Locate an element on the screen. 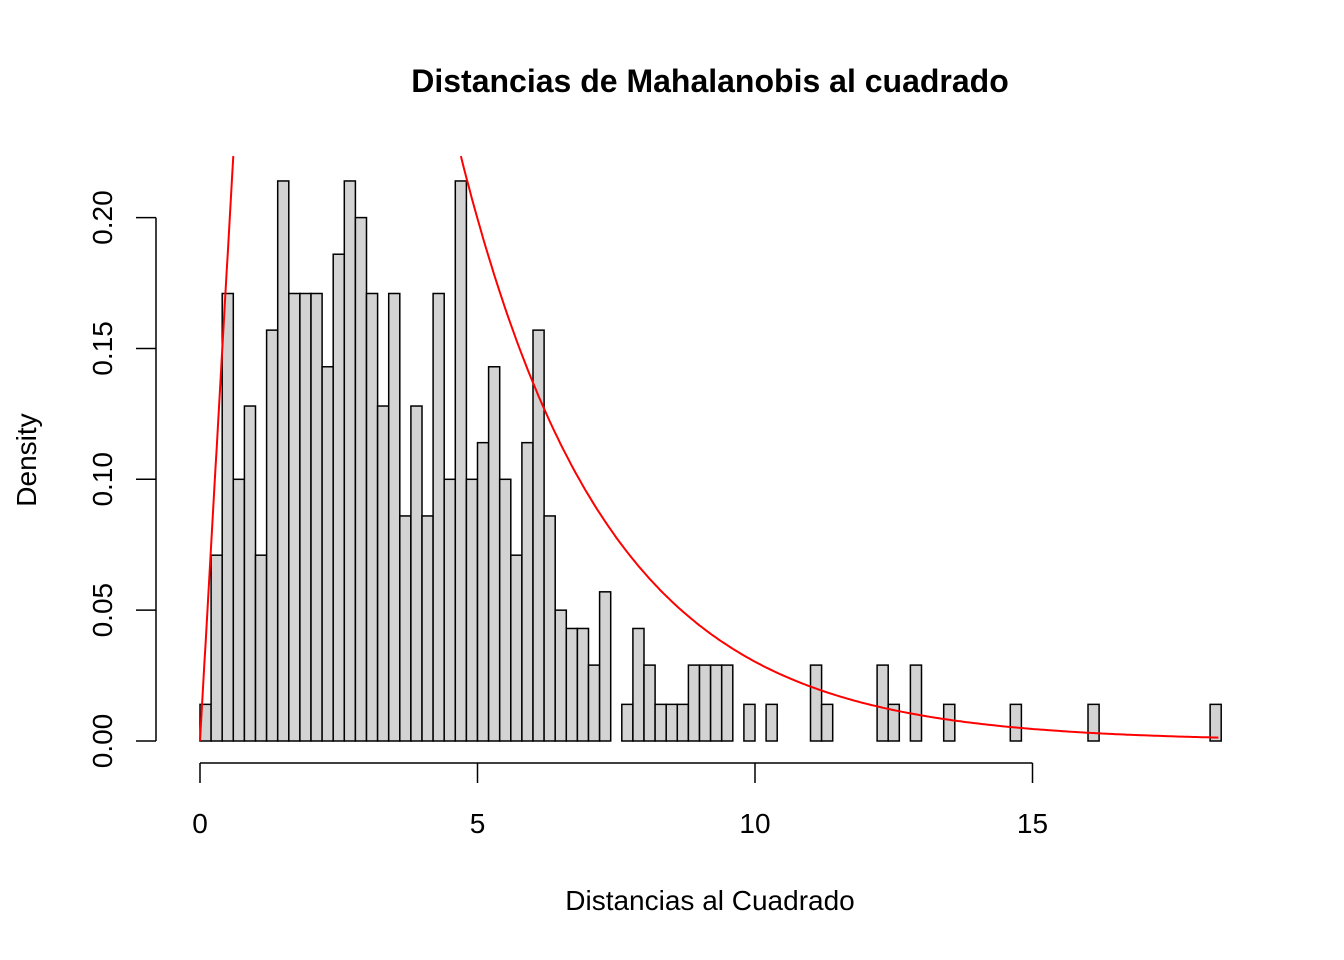 Image resolution: width=1344 pixels, height=960 pixels. y-tick-label: 0.15 is located at coordinates (102, 348).